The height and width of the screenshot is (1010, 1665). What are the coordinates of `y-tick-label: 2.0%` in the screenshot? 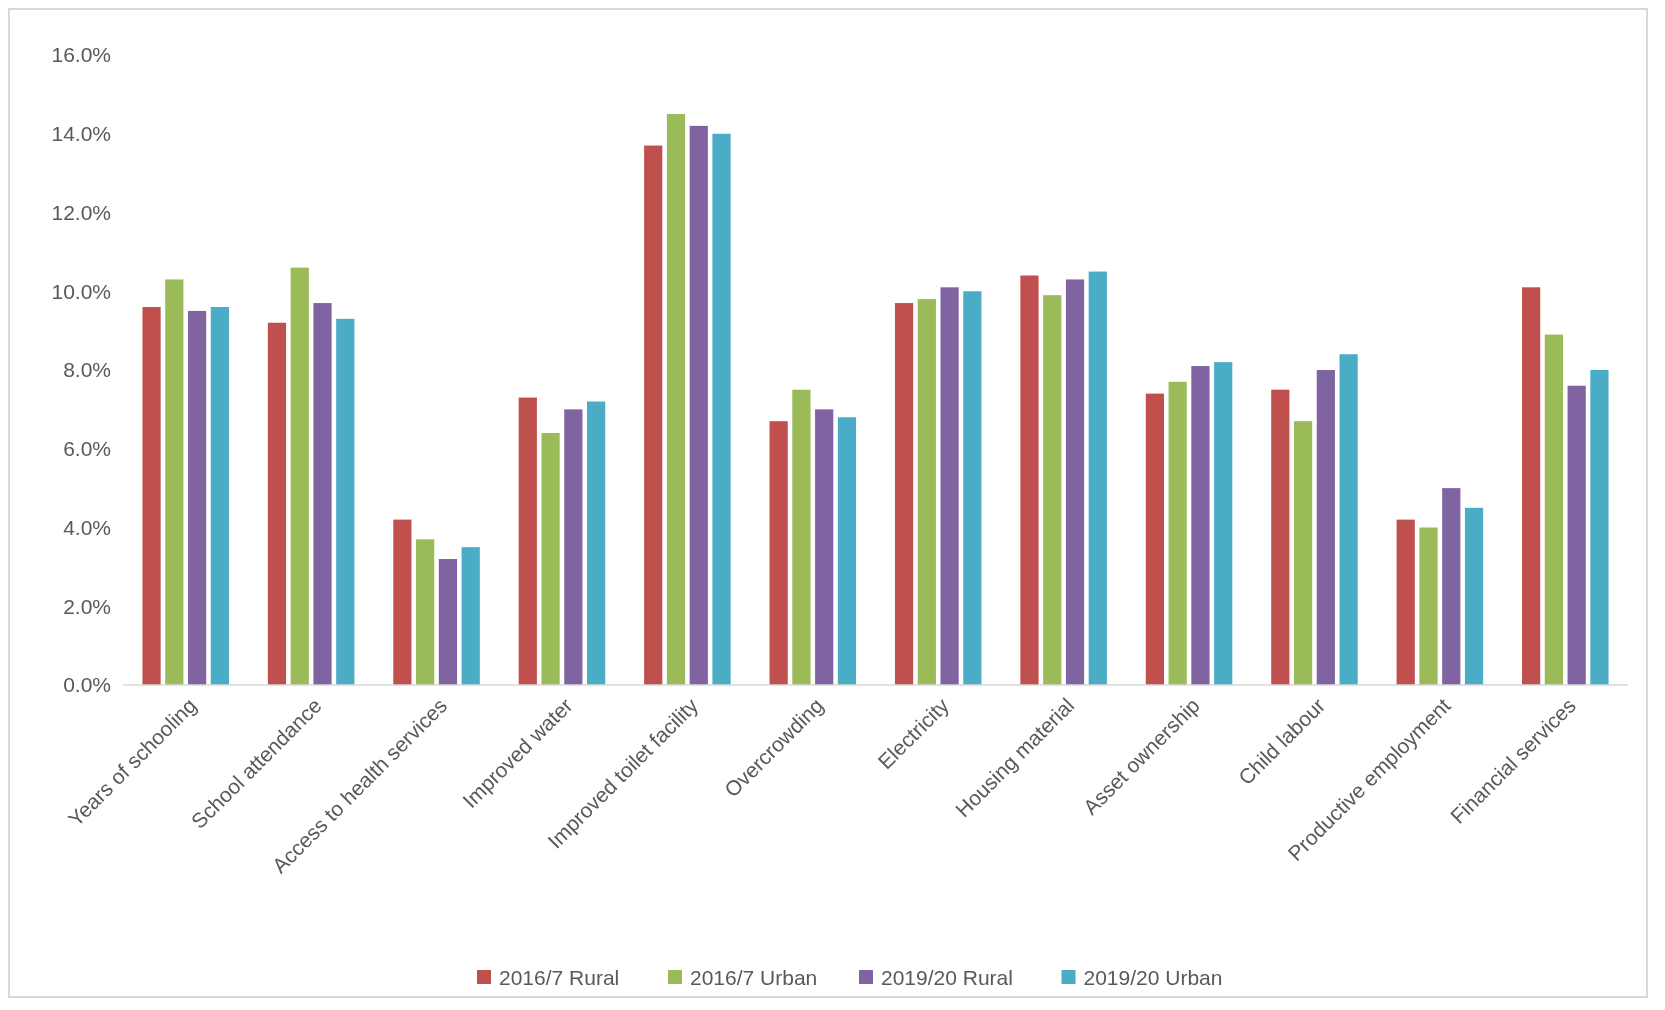 It's located at (87, 606).